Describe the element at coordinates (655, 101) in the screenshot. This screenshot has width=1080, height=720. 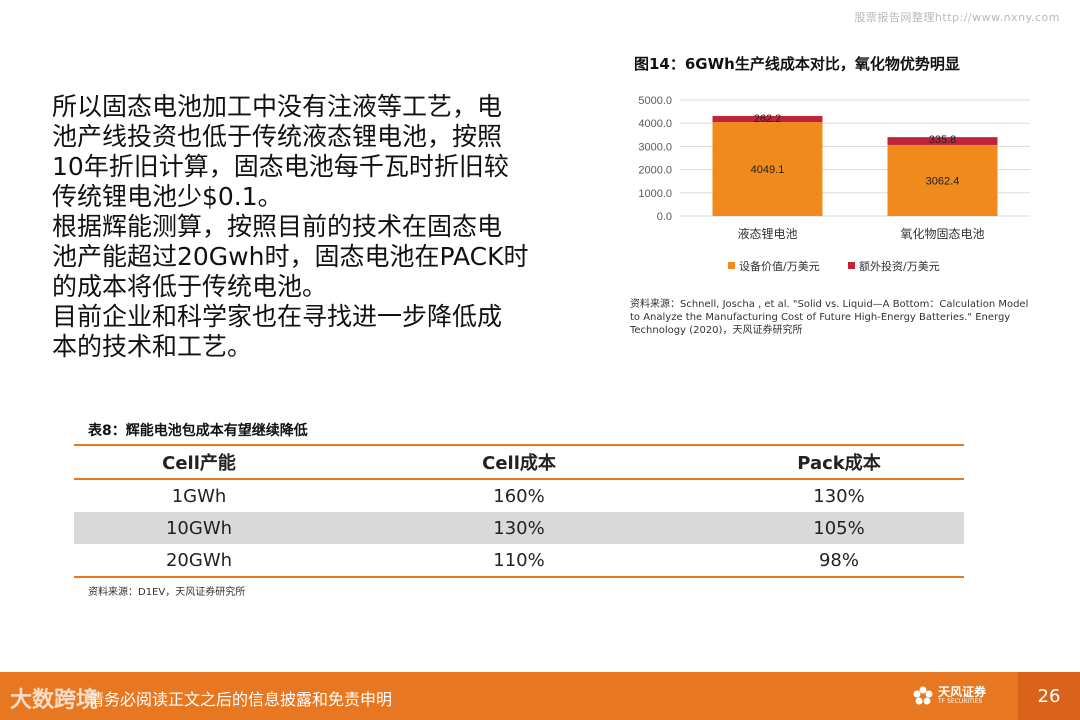
I see `y-tick-label: 5000.0` at that location.